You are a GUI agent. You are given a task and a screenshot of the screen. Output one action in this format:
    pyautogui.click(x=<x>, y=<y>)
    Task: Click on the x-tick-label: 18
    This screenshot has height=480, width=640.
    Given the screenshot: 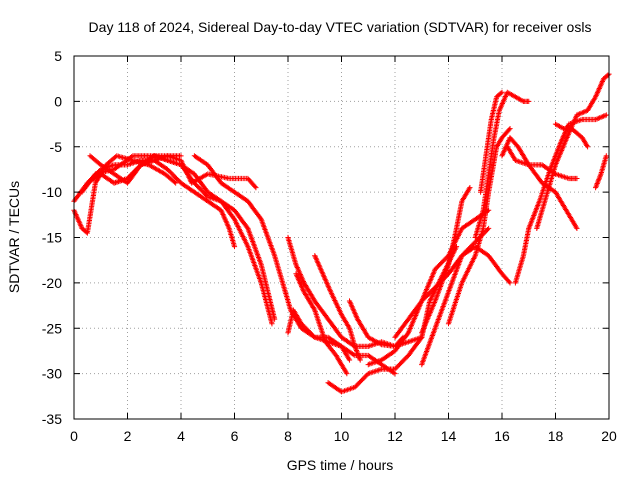 What is the action you would take?
    pyautogui.click(x=556, y=436)
    